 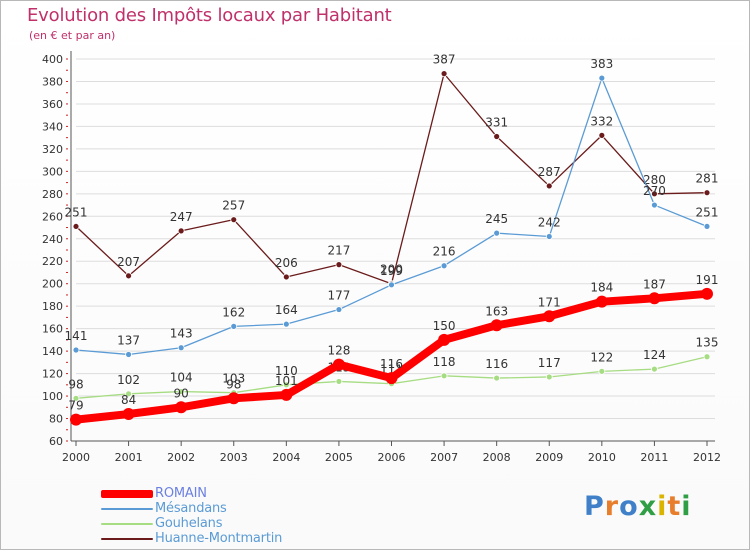 I want to click on legend-label: Huanne-Montmartin, so click(x=219, y=538).